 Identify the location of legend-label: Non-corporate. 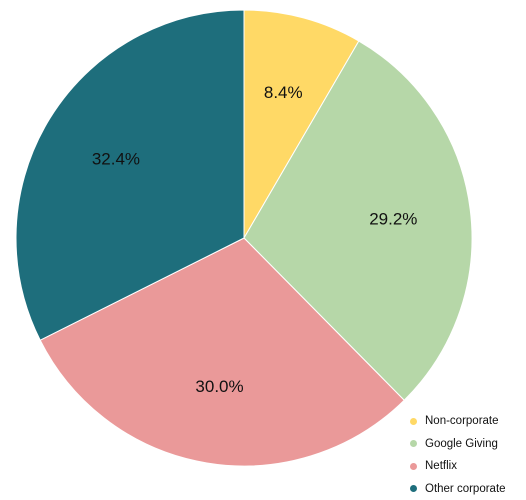
(462, 421).